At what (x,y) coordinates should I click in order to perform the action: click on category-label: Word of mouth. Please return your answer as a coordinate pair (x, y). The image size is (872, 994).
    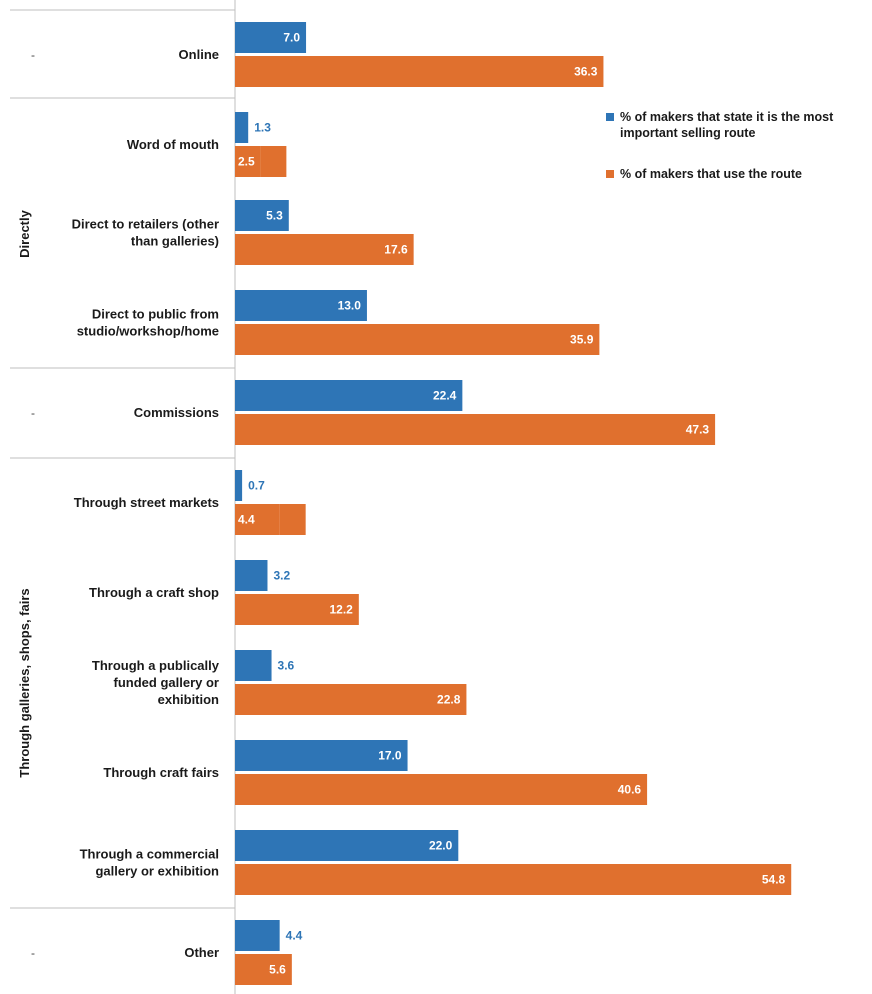
    Looking at the image, I should click on (173, 144).